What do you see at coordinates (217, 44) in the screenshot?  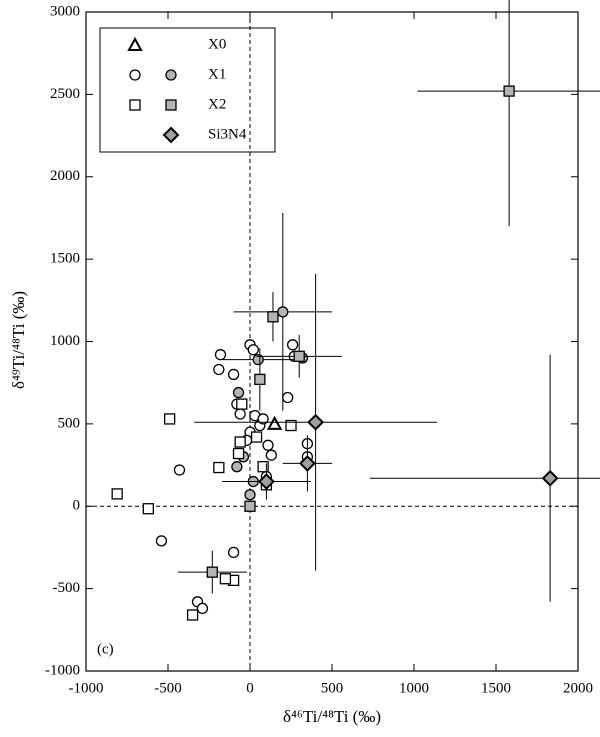 I see `legend-label: X0` at bounding box center [217, 44].